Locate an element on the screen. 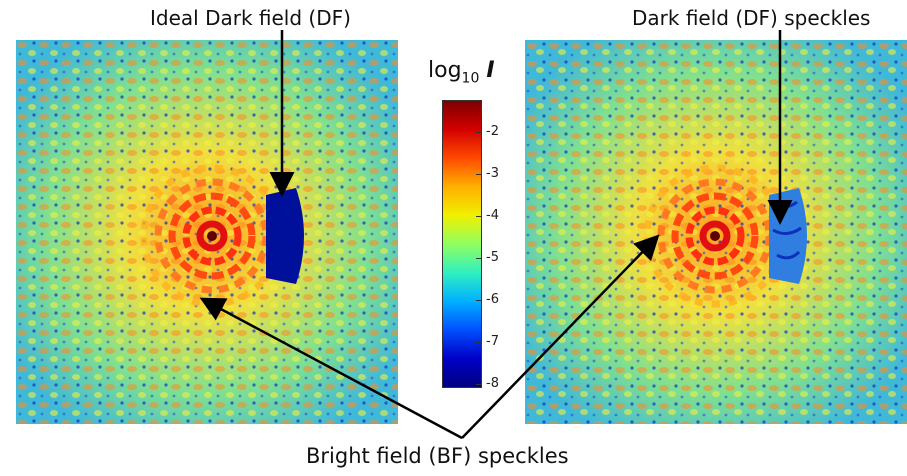 This screenshot has width=907, height=476. colorbar-tick-label: -3 is located at coordinates (492, 173).